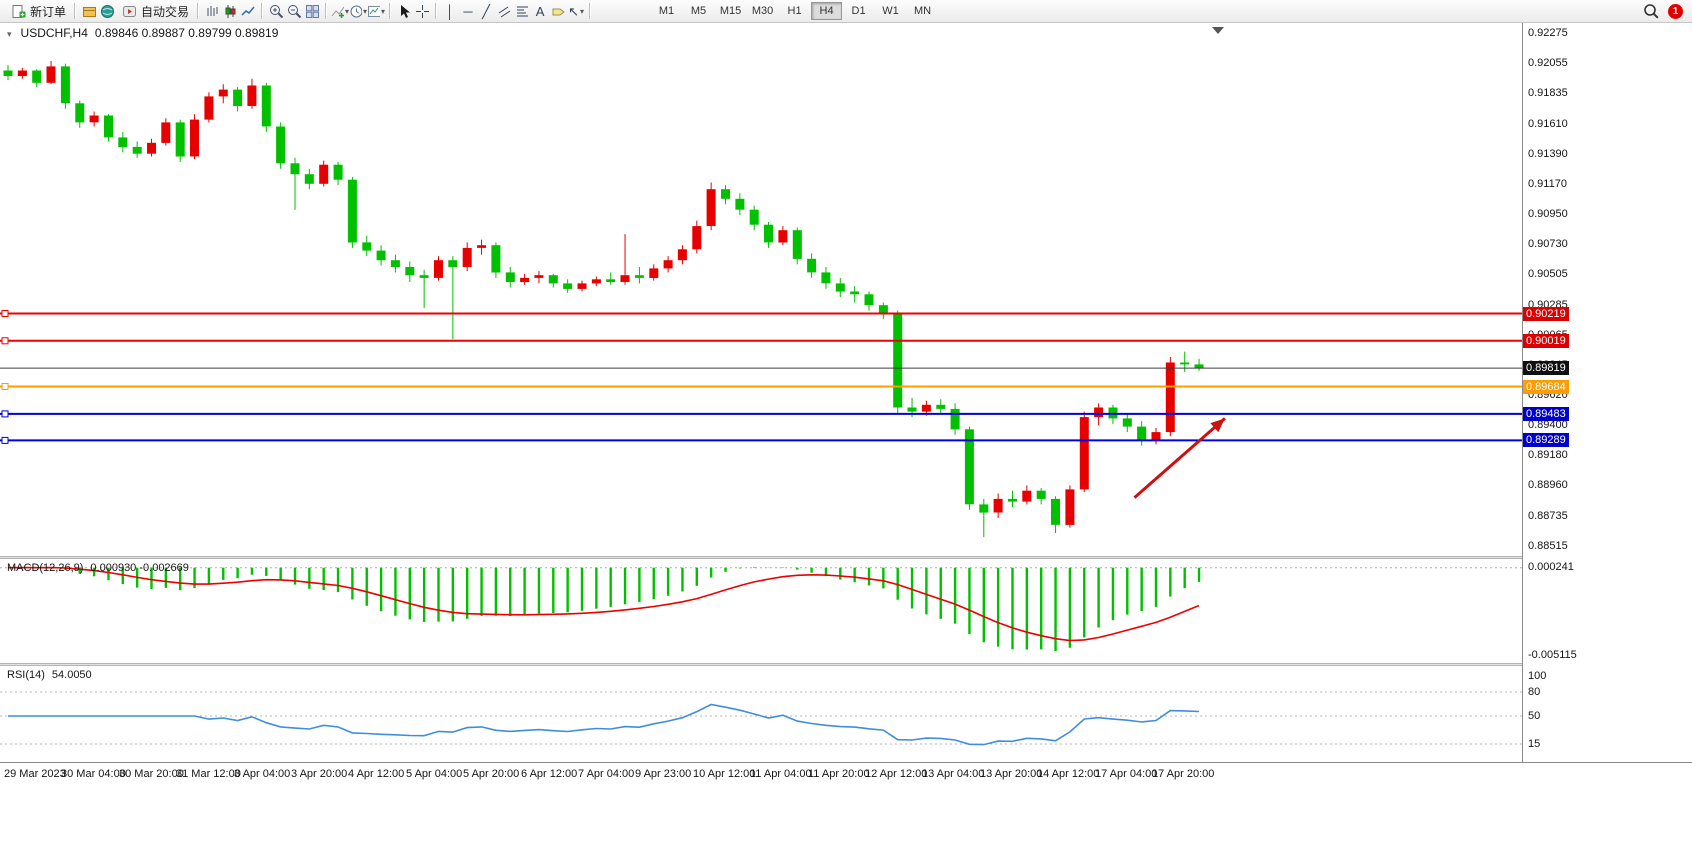  Describe the element at coordinates (1548, 455) in the screenshot. I see `price-axis-label: 0.89180` at that location.